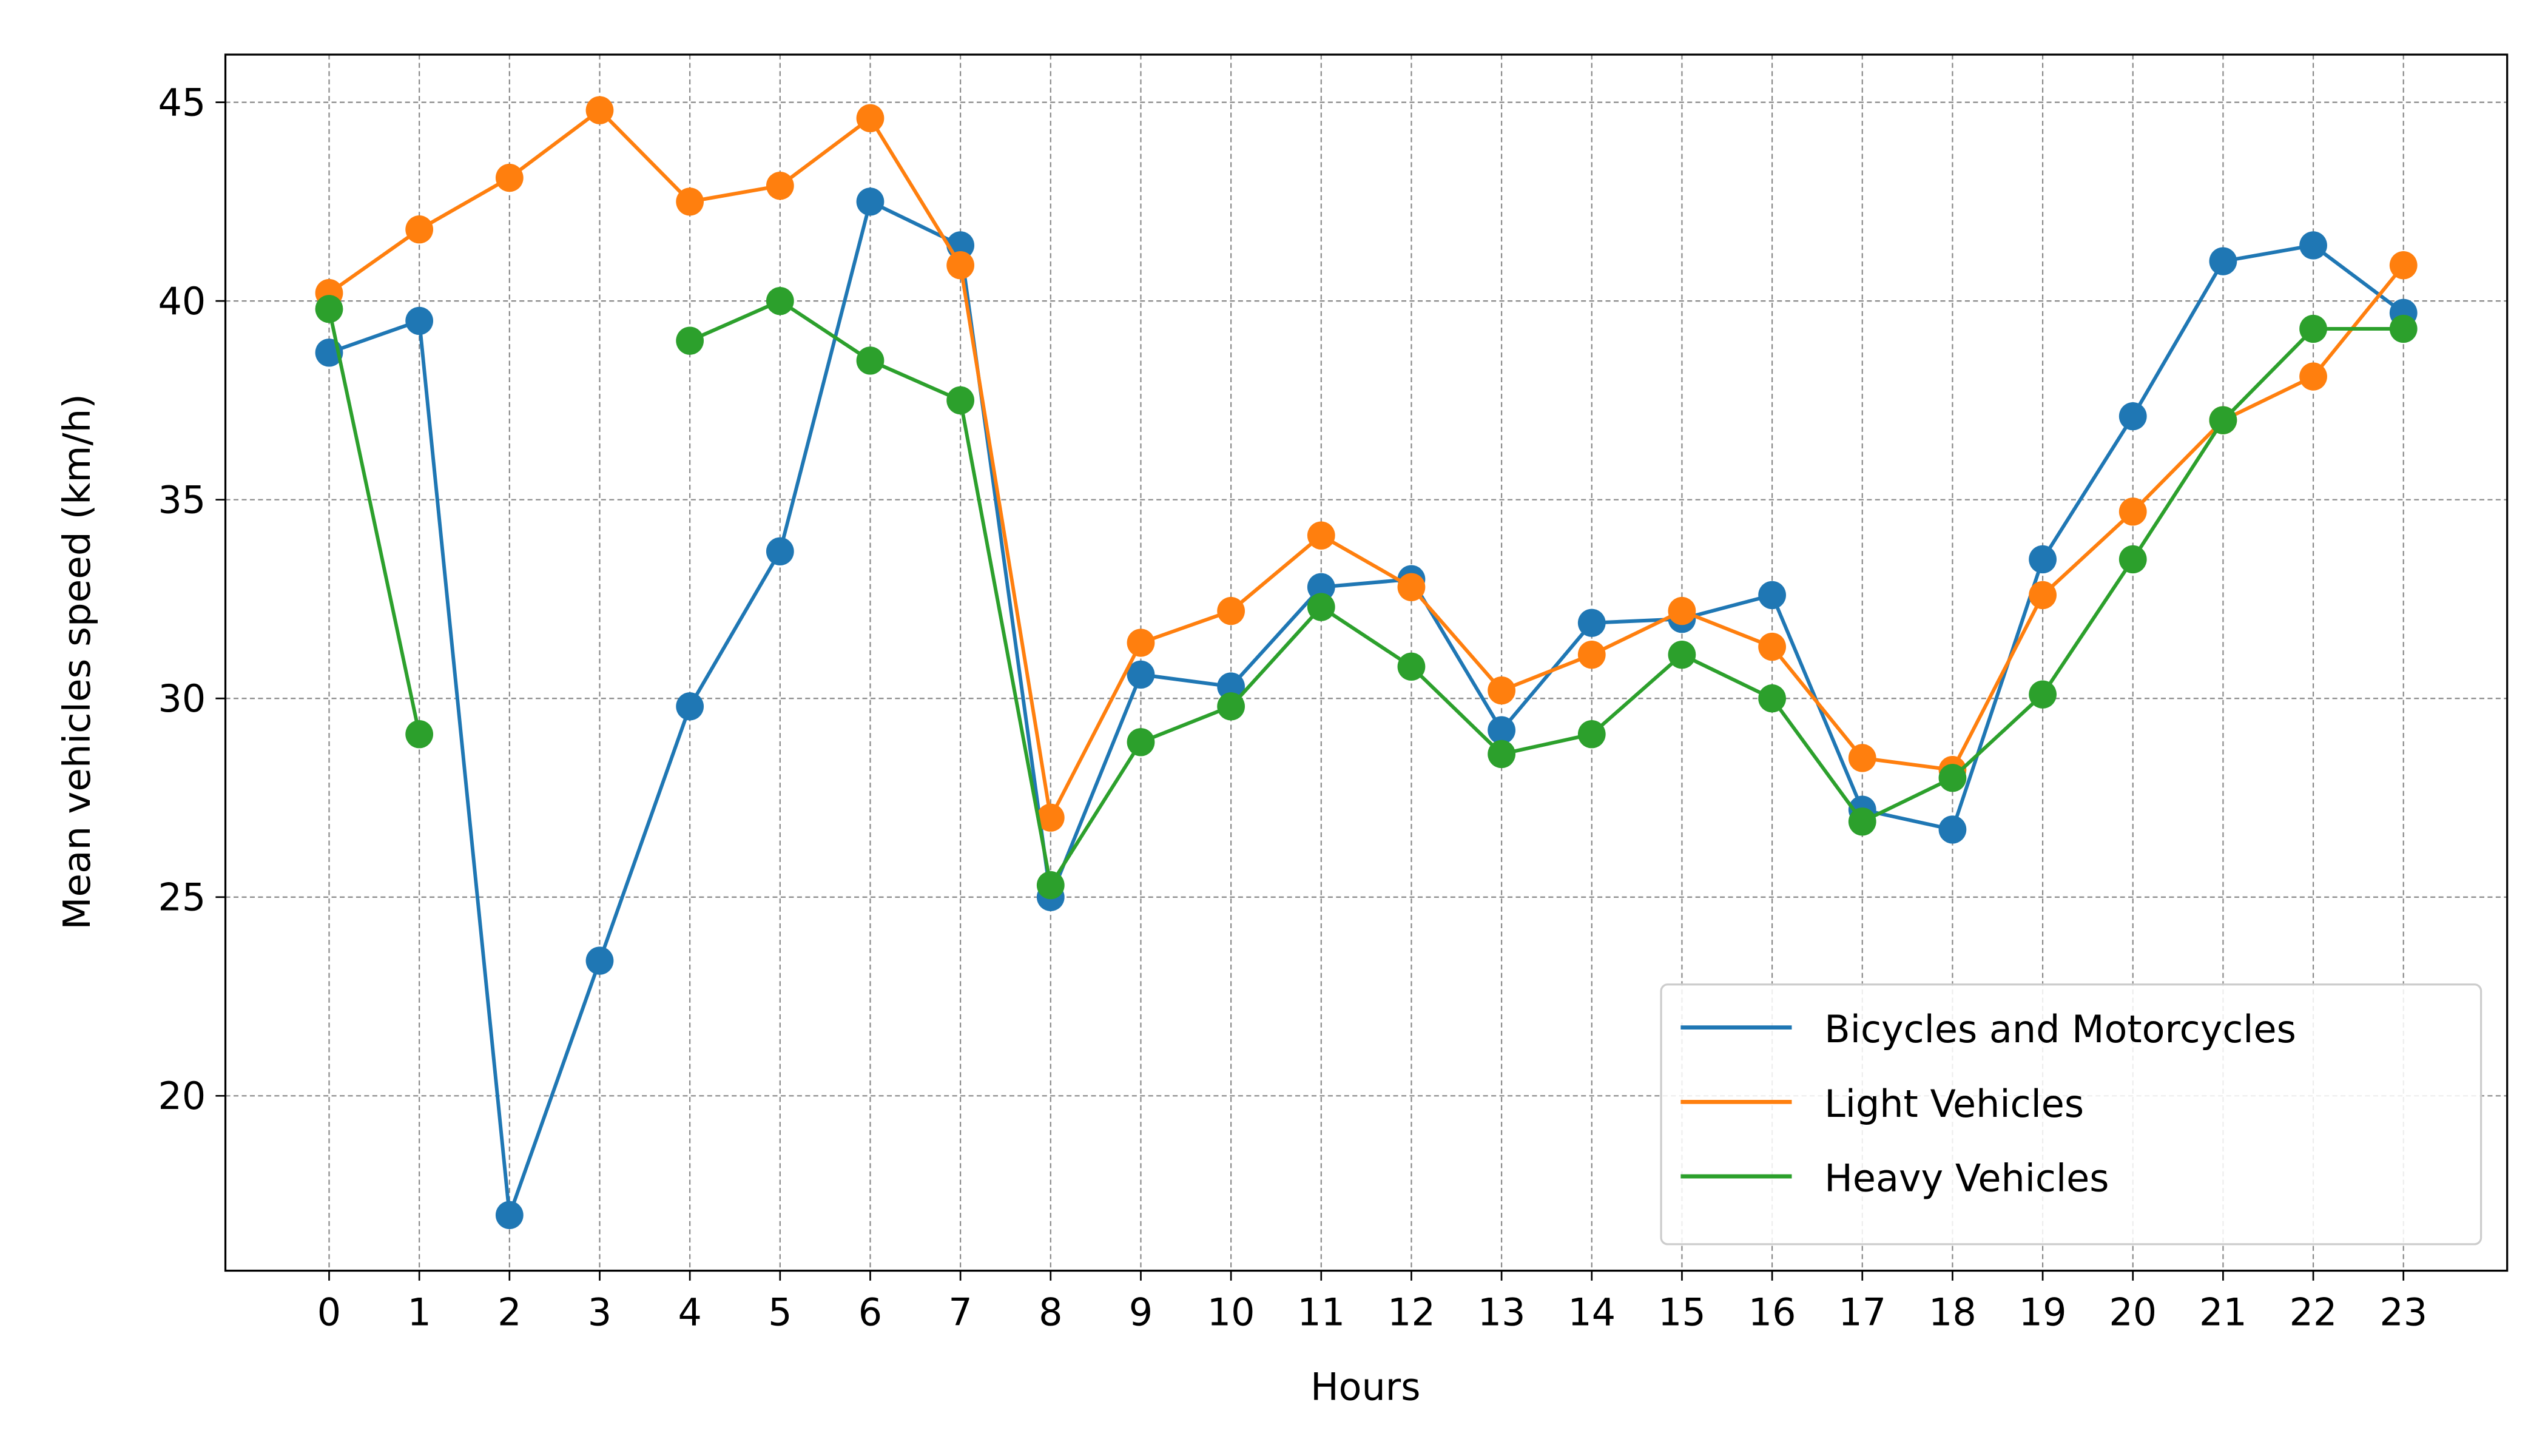 The image size is (2548, 1456). Describe the element at coordinates (870, 1312) in the screenshot. I see `x-tick-label: 6` at that location.